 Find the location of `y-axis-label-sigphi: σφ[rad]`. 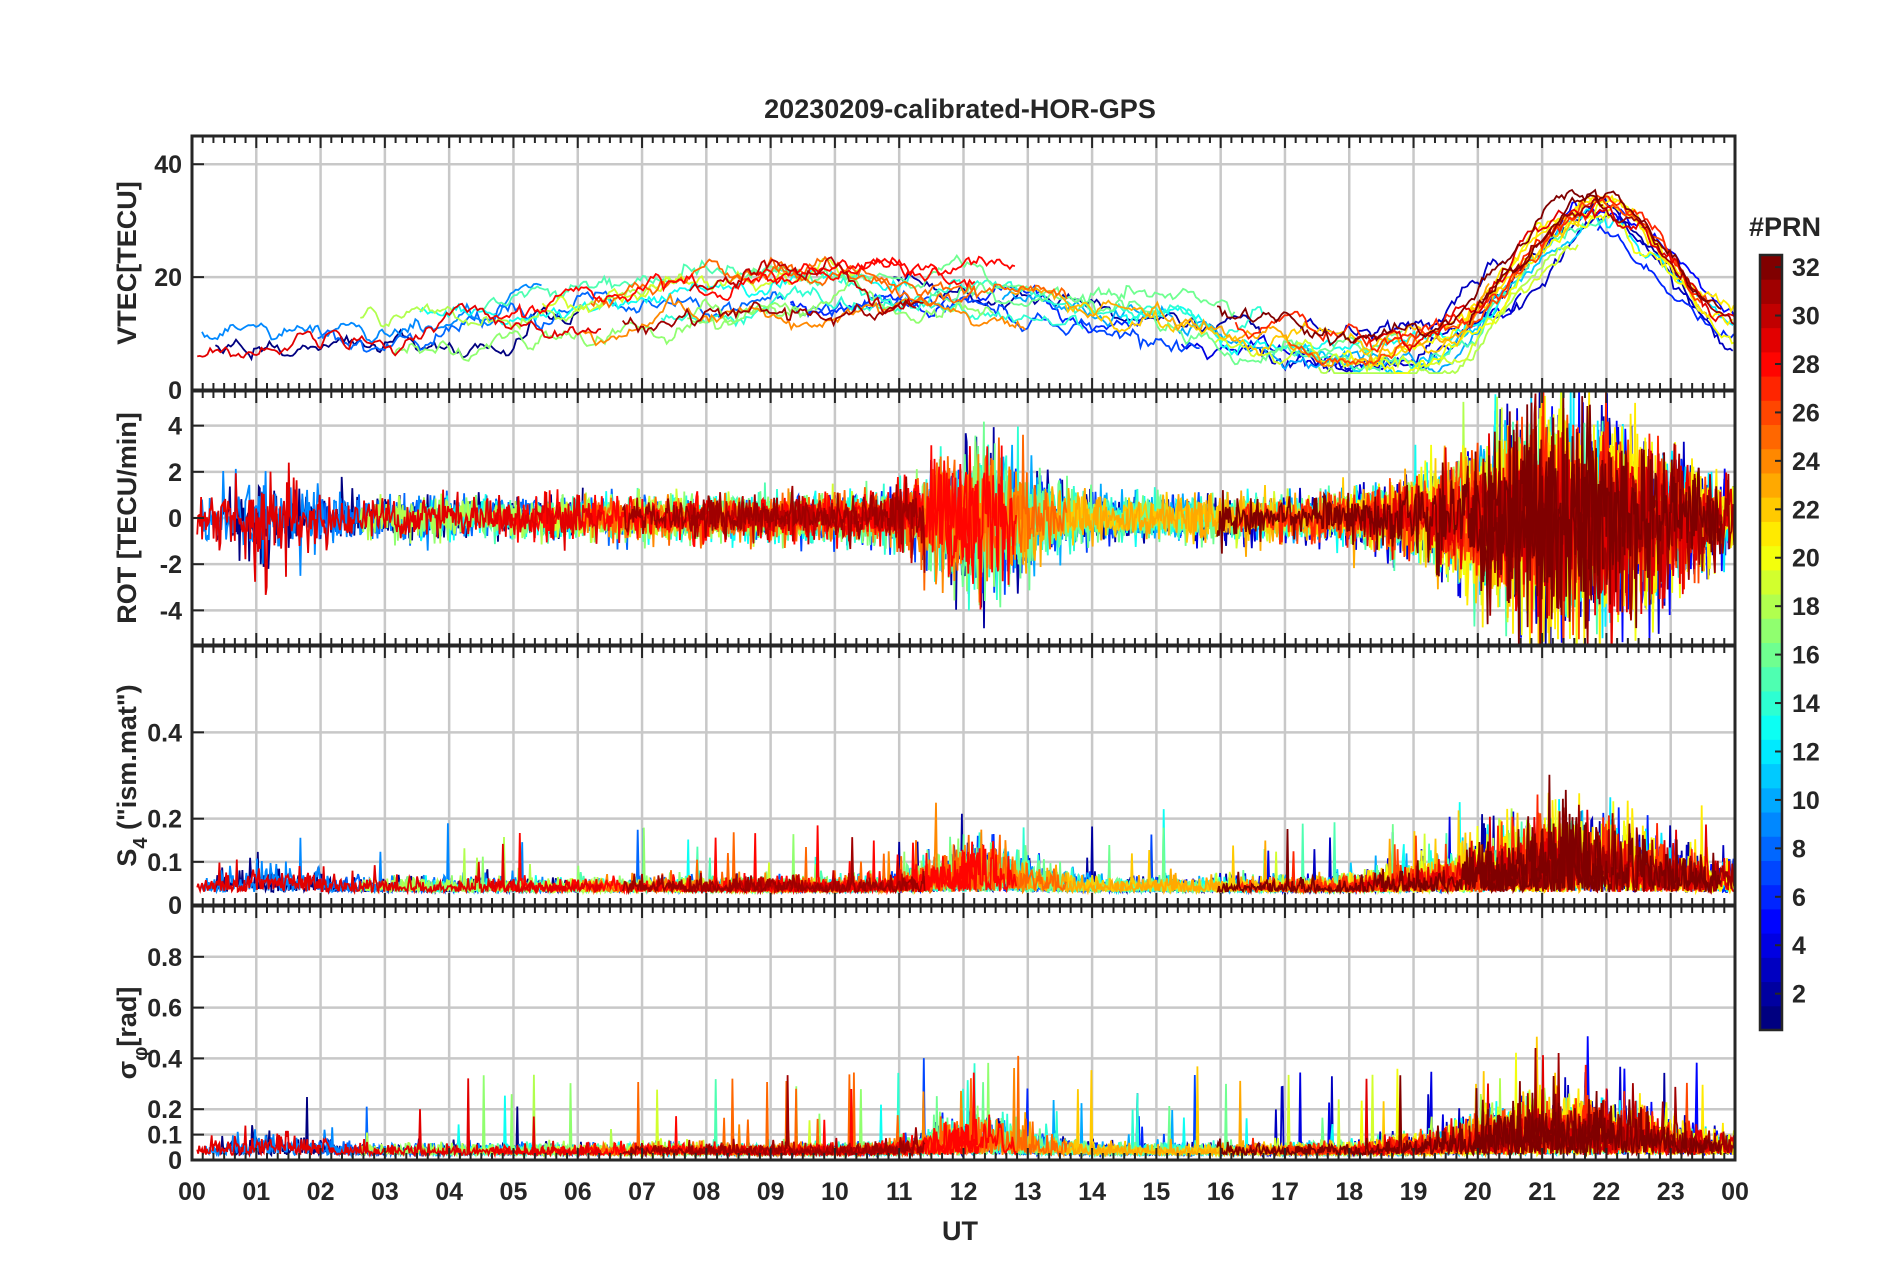

y-axis-label-sigphi: σφ[rad] is located at coordinates (132, 1033).